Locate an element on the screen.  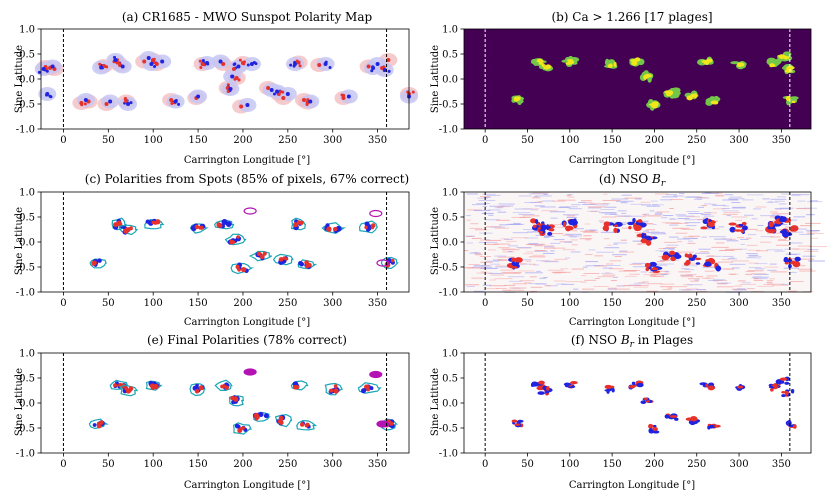
panel-e-y-tick-label: 0.5 is located at coordinates (27, 379).